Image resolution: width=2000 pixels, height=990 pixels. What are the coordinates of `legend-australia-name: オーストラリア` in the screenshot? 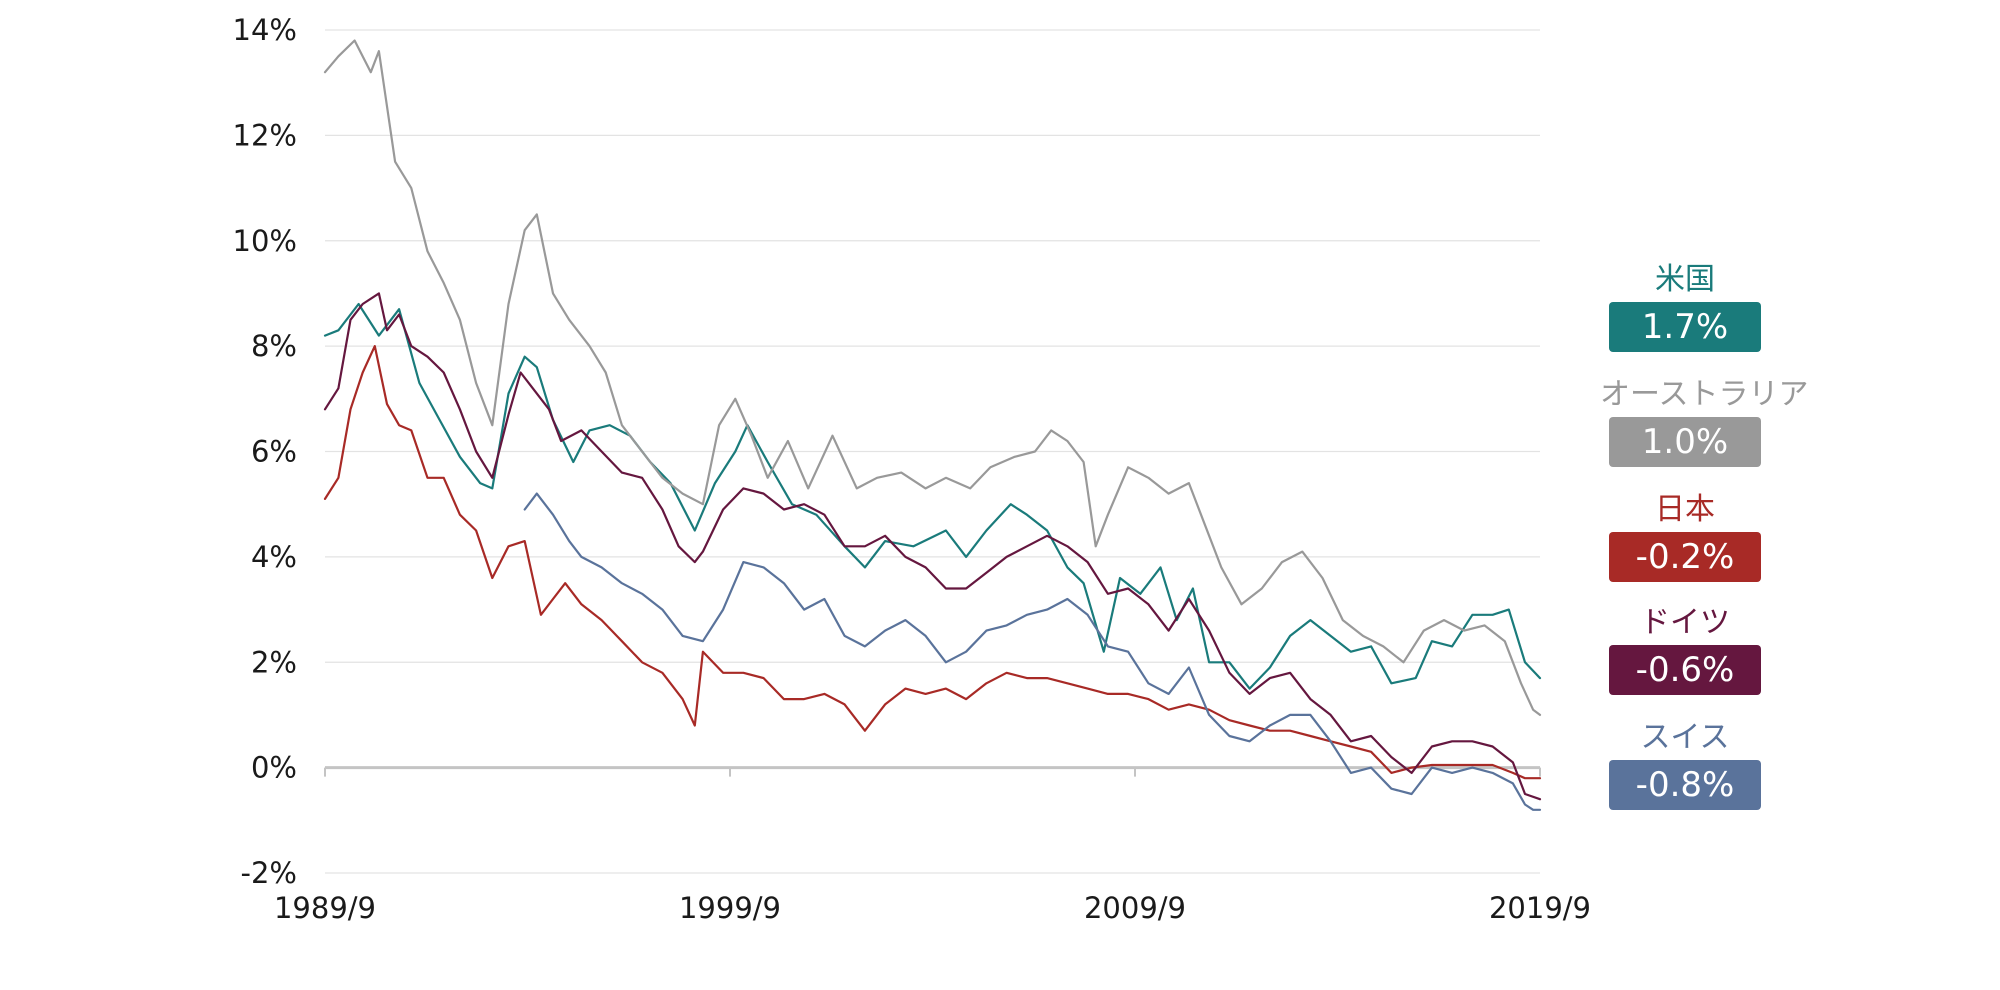 It's located at (1704, 394).